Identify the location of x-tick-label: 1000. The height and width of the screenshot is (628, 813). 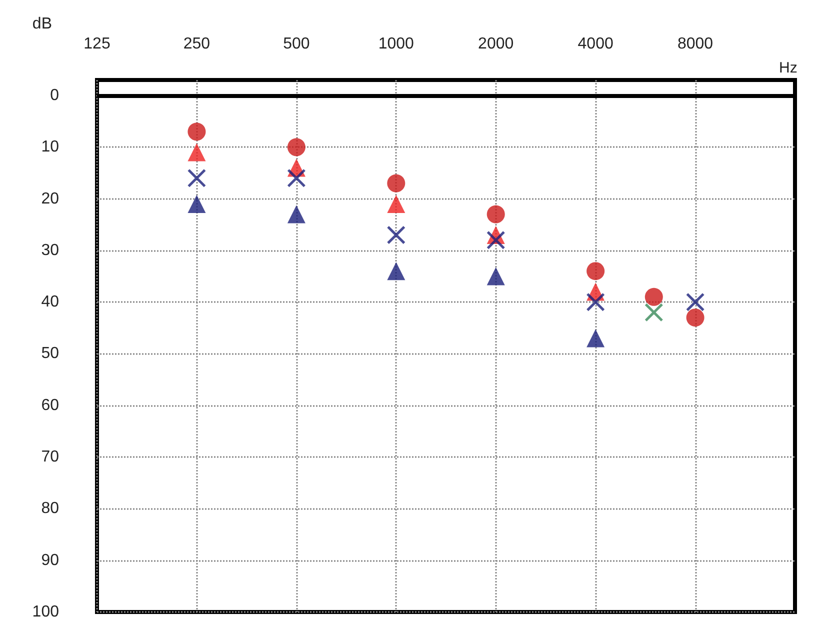
(396, 44).